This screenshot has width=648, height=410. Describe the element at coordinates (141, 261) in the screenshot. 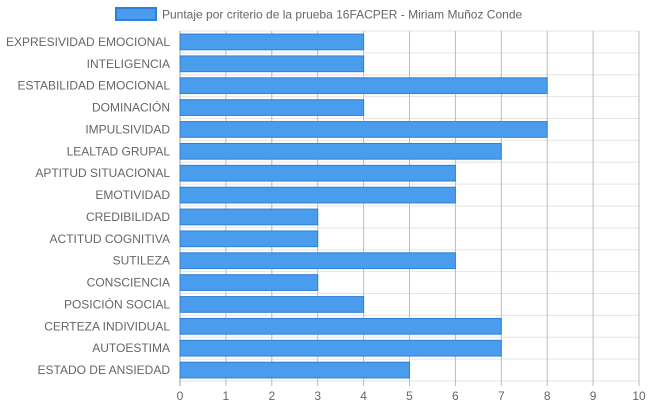

I see `category-label: SUTILEZA` at that location.